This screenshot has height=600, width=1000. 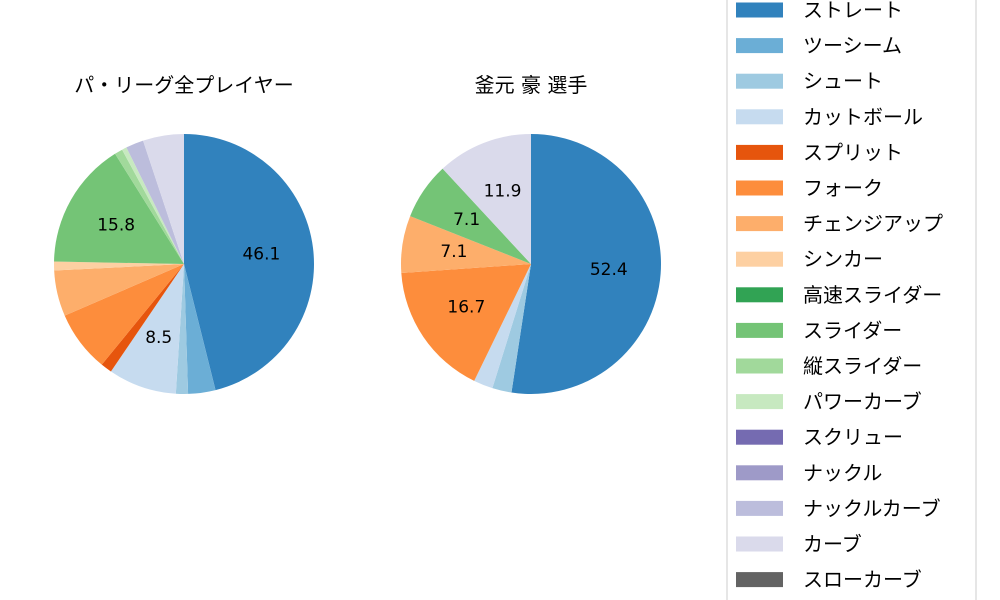 I want to click on legend-label-9: スライダー, so click(x=852, y=330).